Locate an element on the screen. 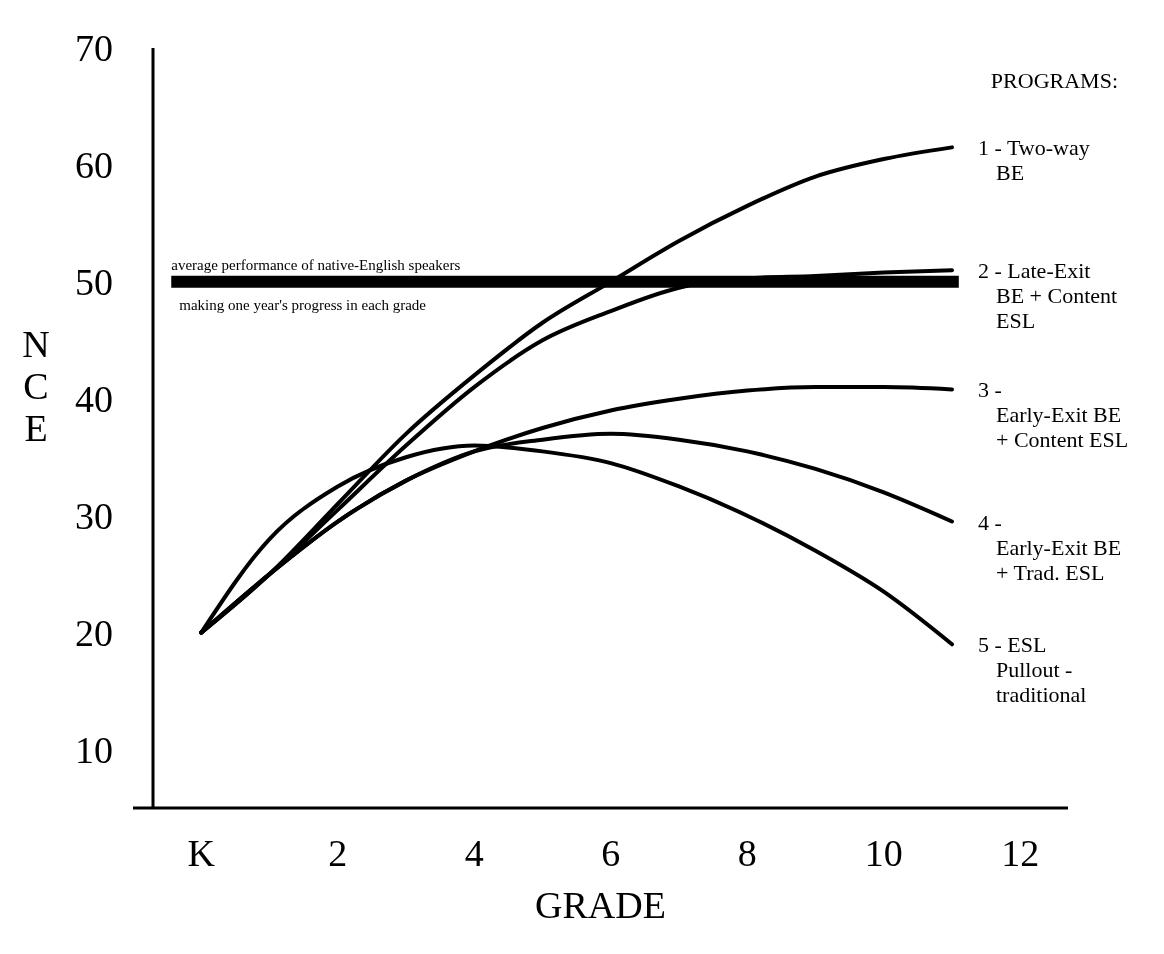 The height and width of the screenshot is (954, 1164). x-axis-title: GRADE is located at coordinates (600, 905).